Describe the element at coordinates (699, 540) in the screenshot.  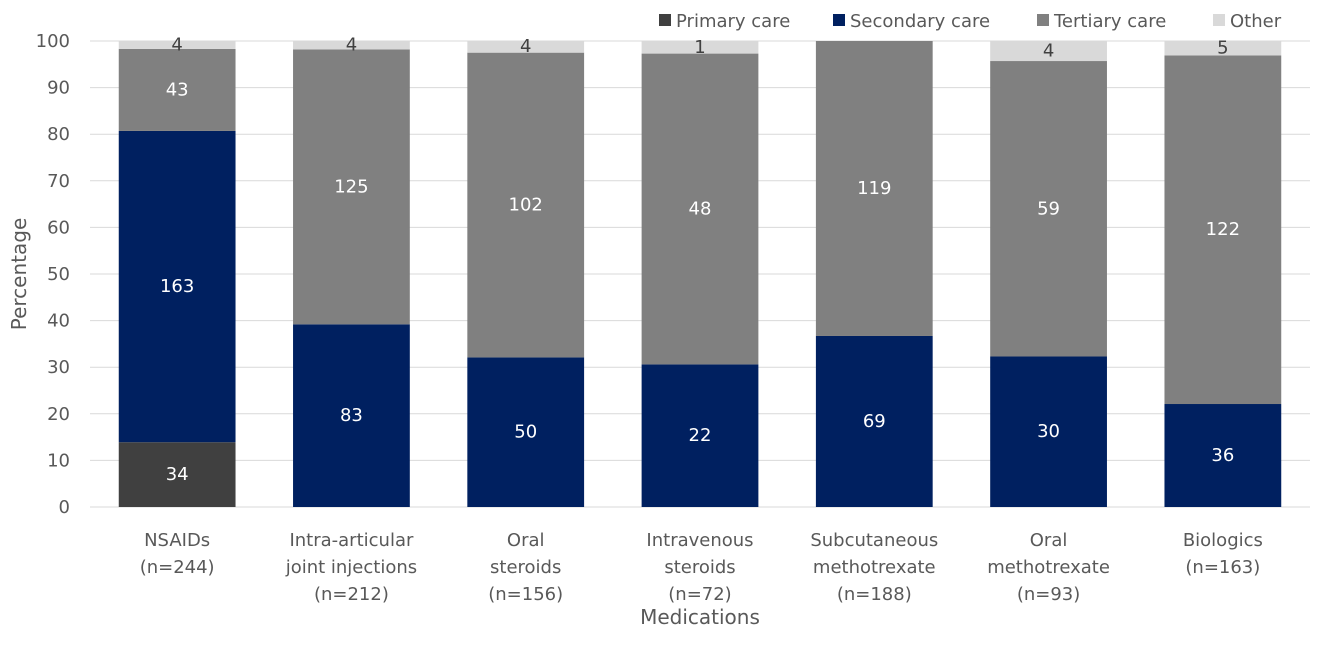
I see `x-tick-label: Intravenous` at that location.